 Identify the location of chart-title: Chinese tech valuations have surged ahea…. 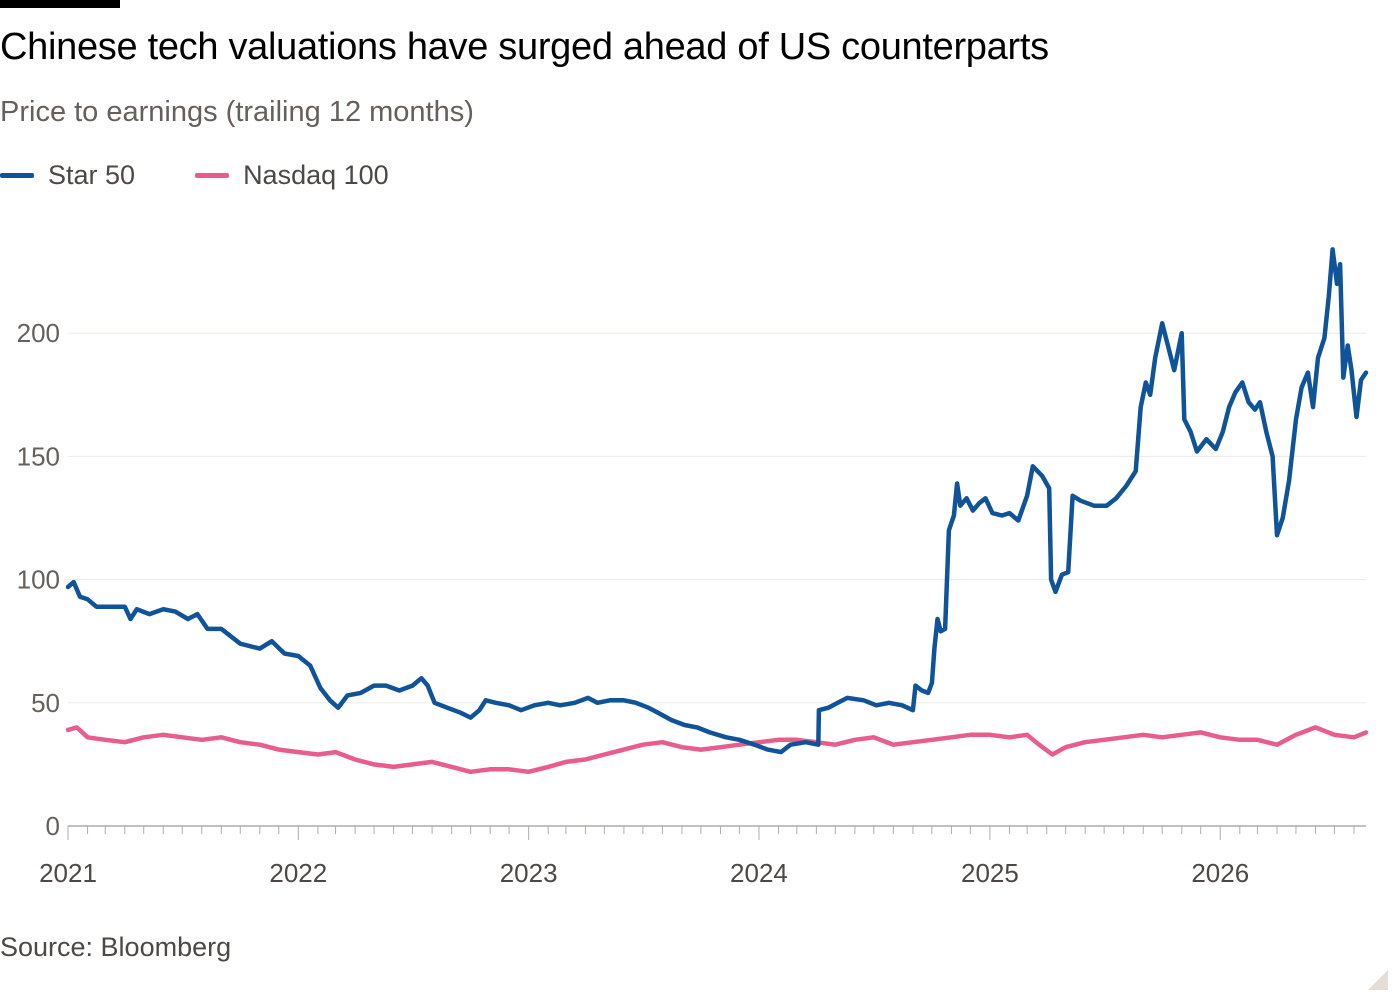
(524, 47).